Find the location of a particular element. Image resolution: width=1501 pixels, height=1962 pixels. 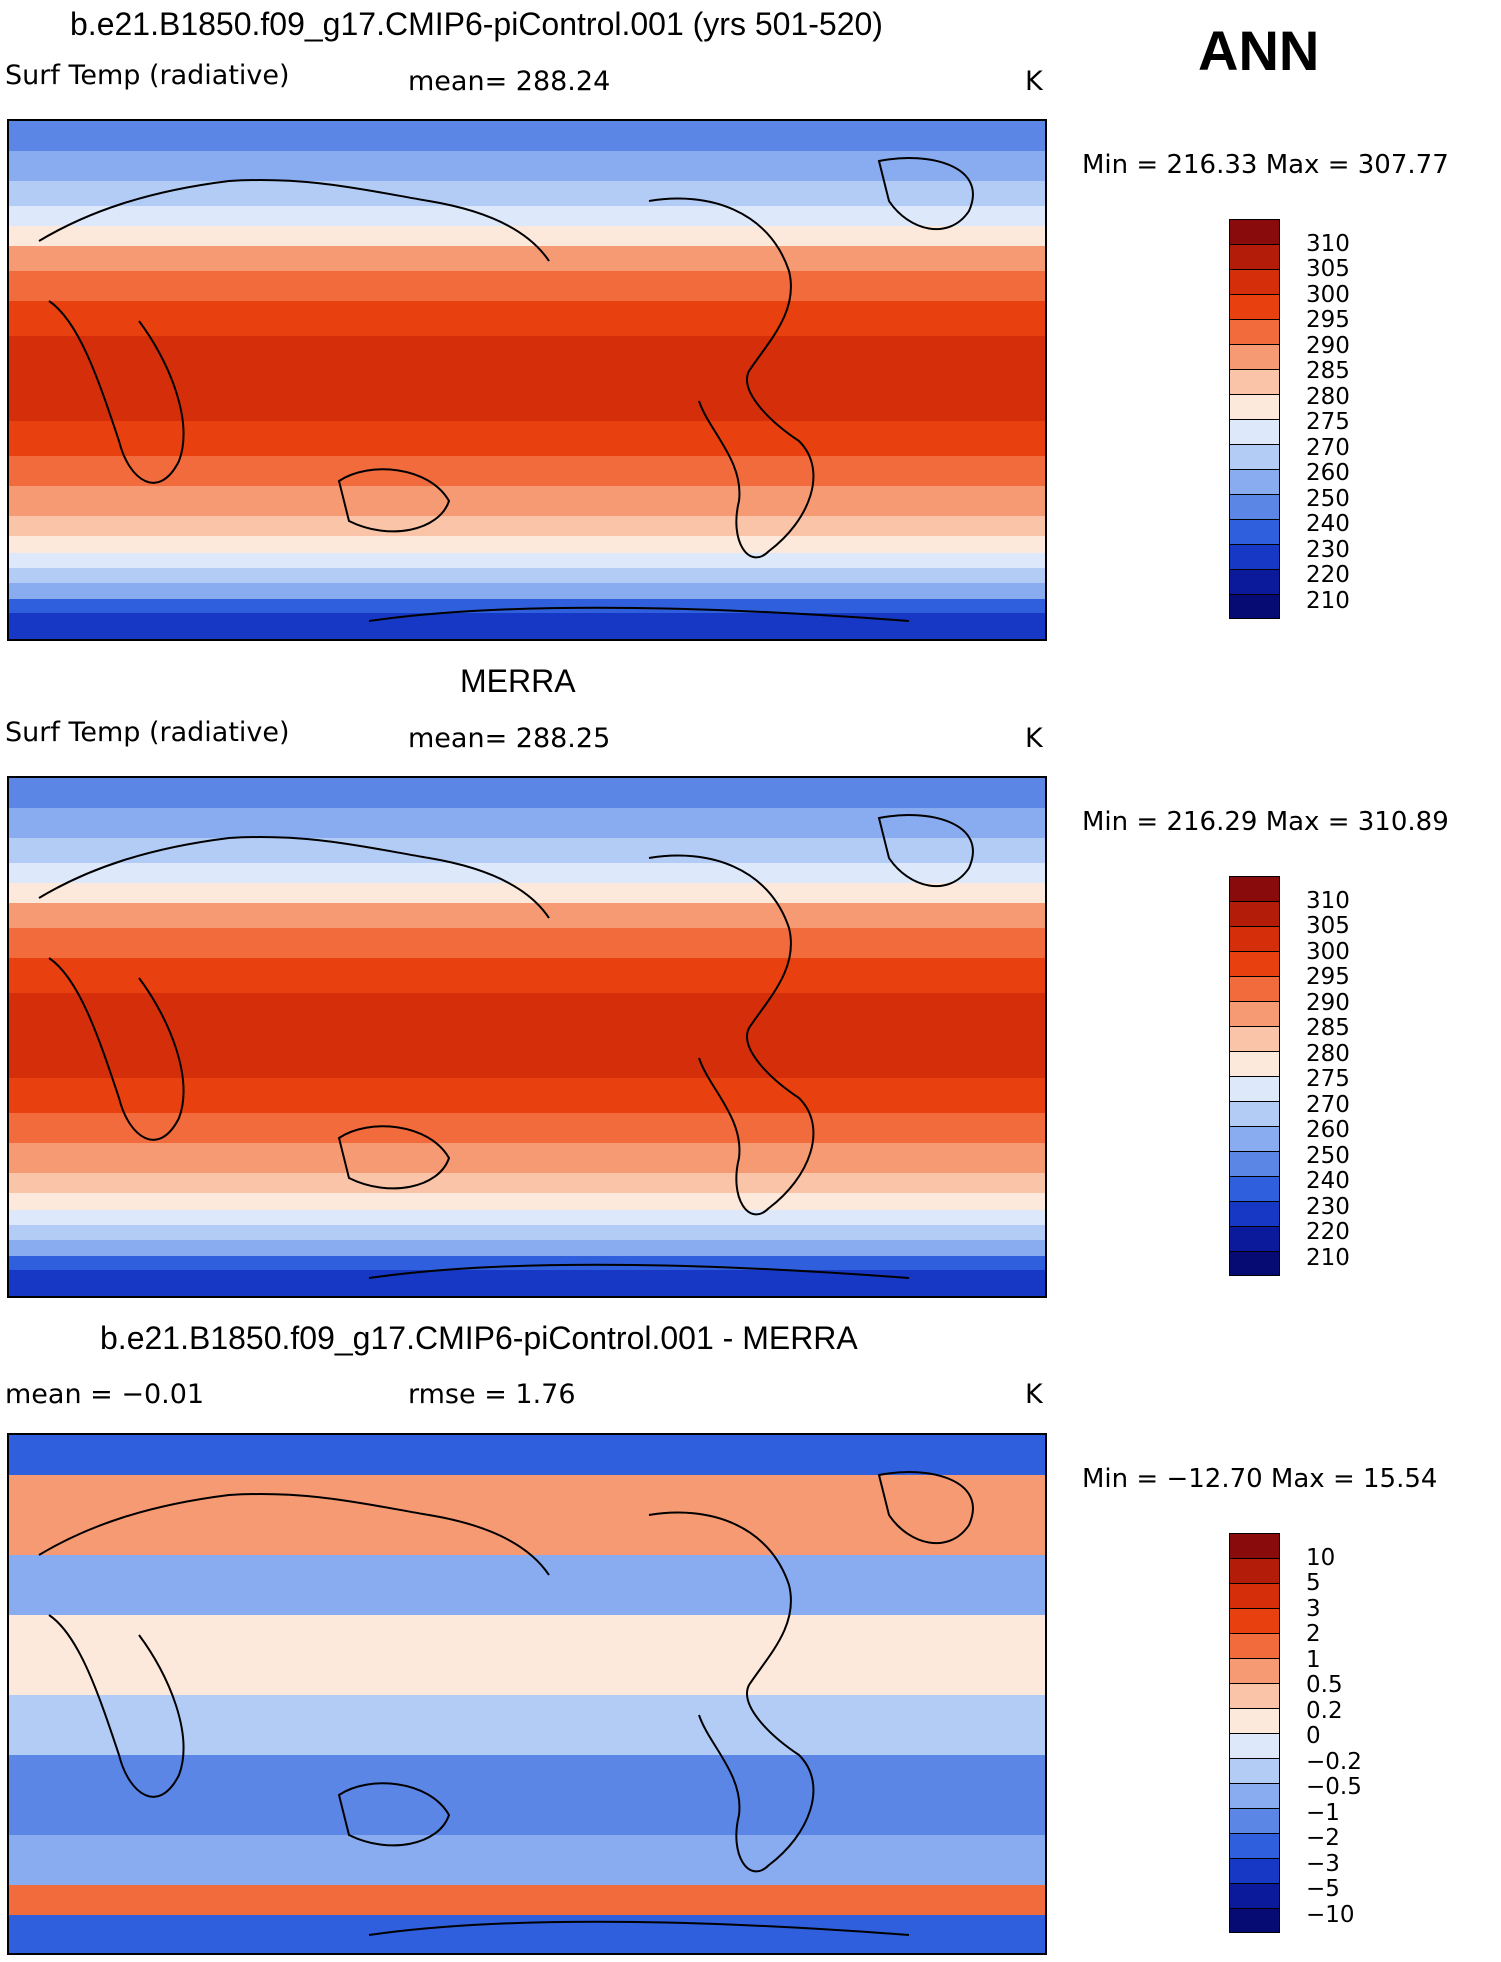

panel-1-colorbar is located at coordinates (1254, 419).